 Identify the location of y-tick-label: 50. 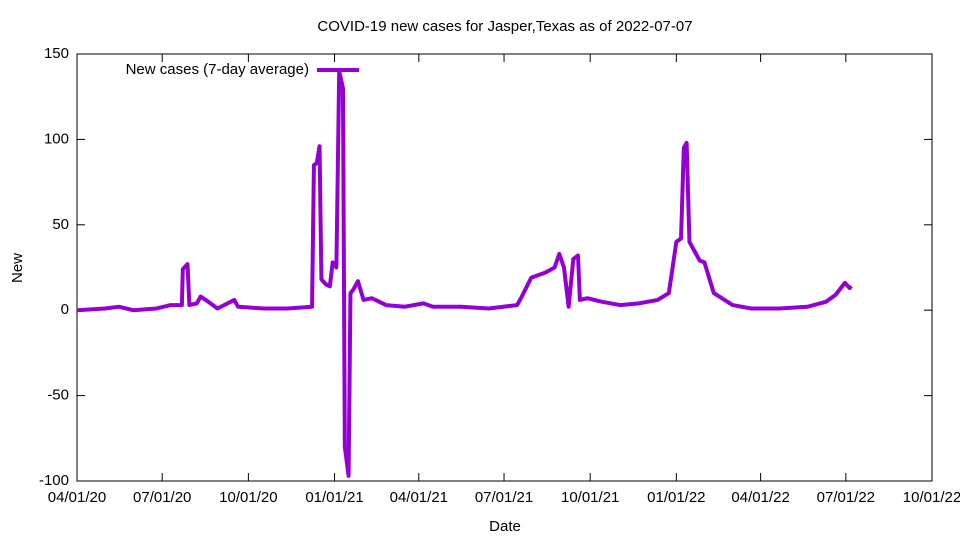
(60, 224).